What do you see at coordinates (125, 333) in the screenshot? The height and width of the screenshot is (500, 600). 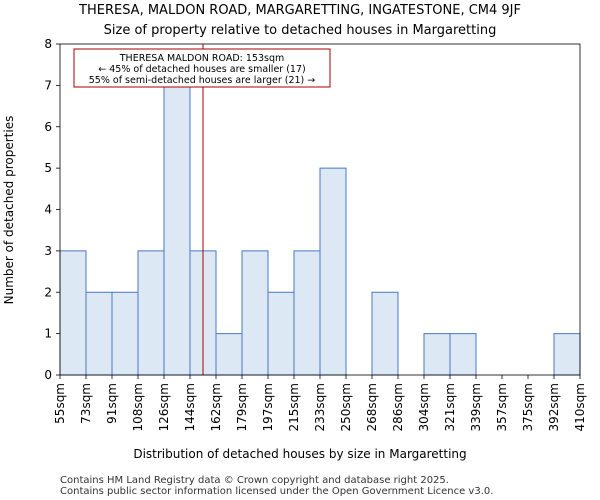 I see `bar-91sqm` at bounding box center [125, 333].